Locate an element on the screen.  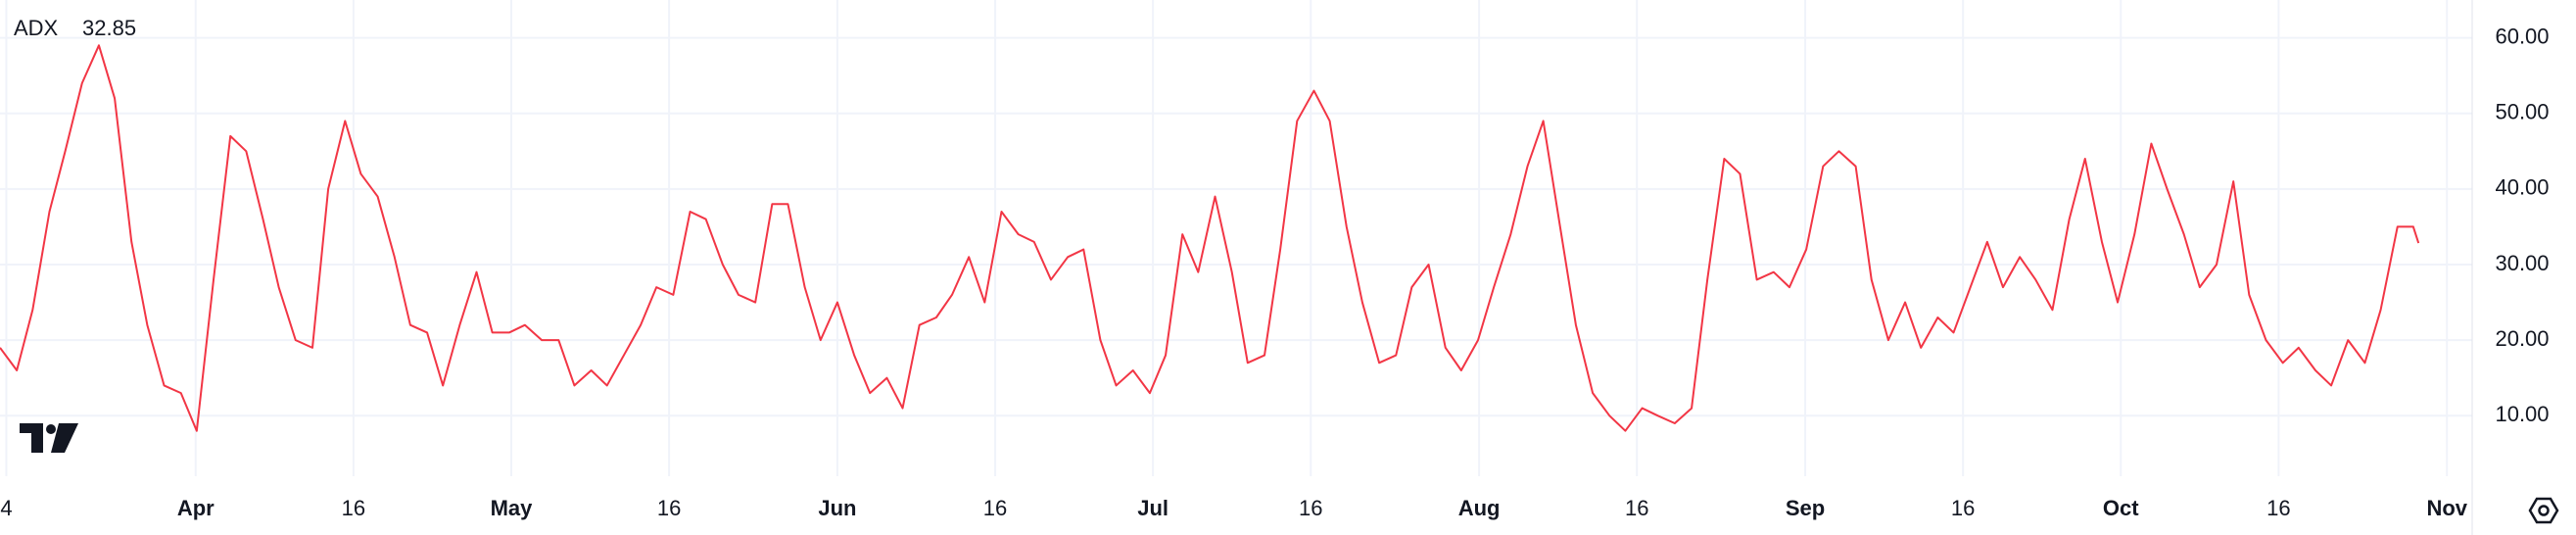
logo is located at coordinates (49, 438).